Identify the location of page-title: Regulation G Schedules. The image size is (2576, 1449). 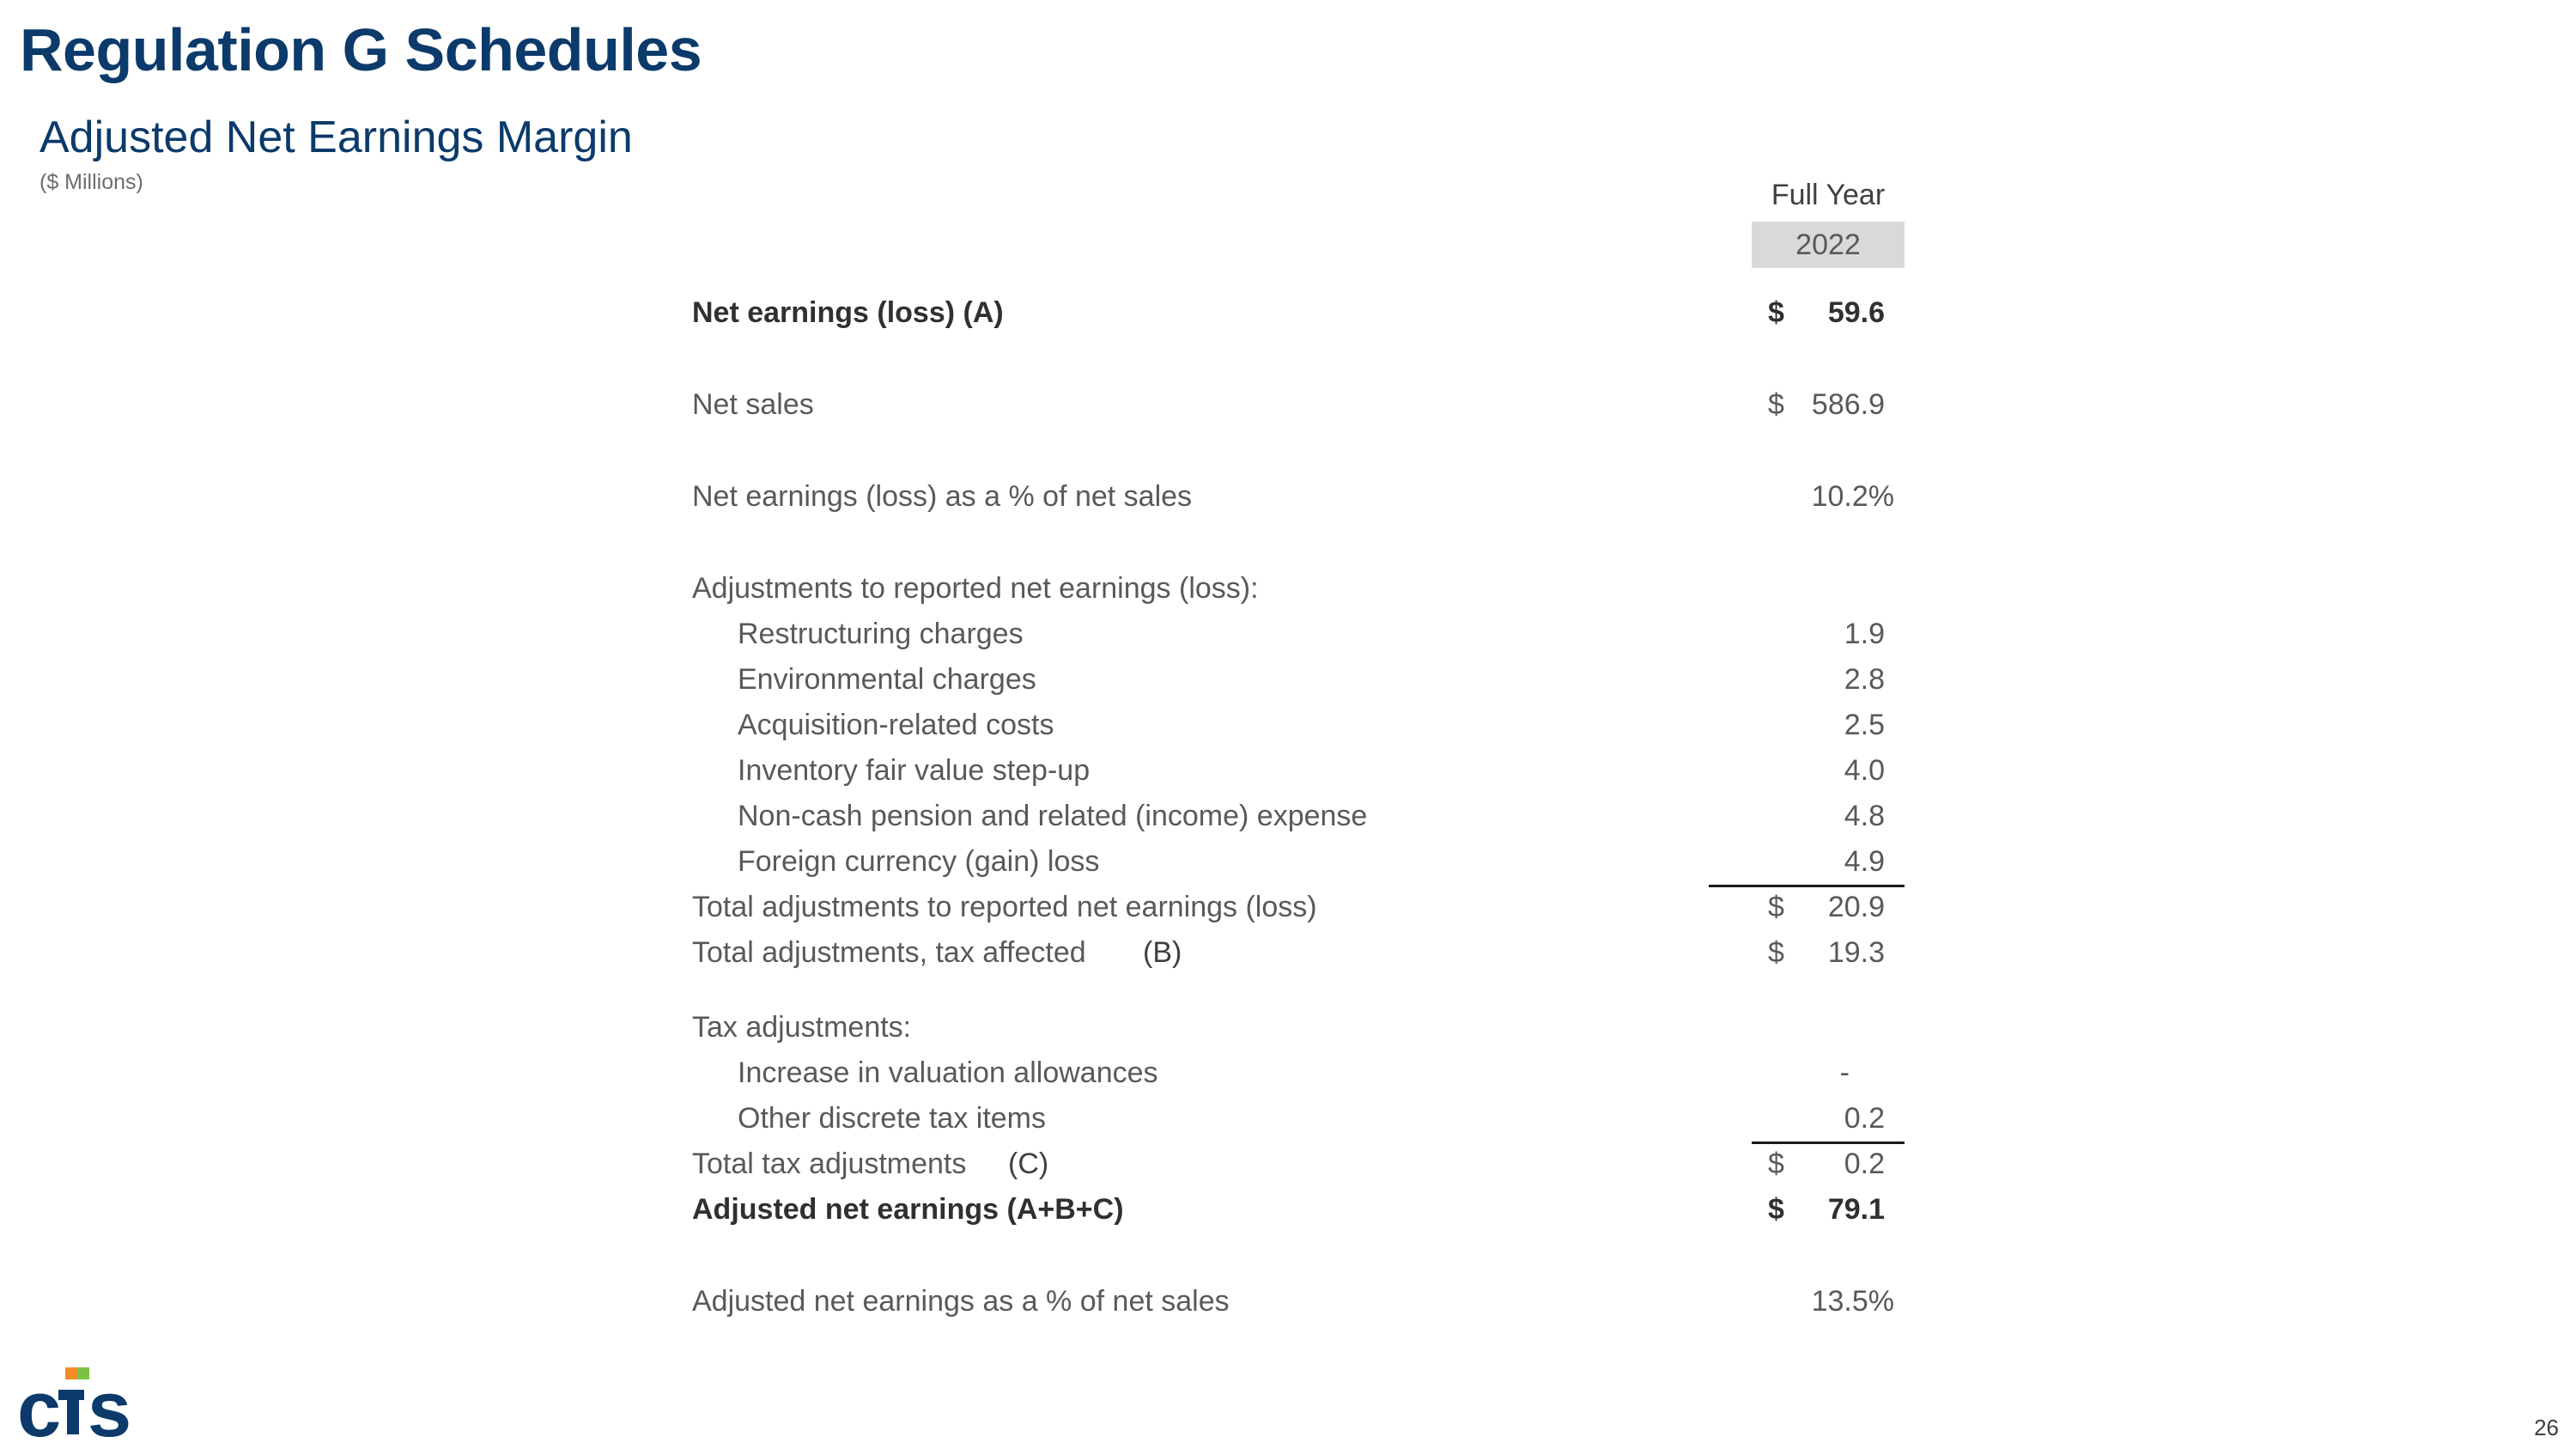
(361, 49).